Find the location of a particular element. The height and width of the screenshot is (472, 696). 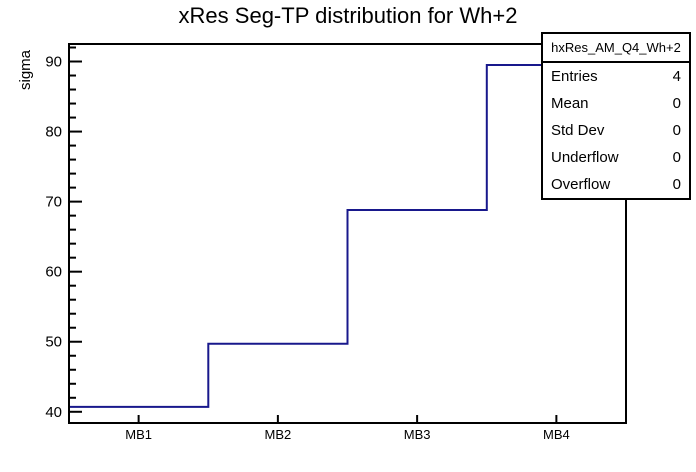

stat-label: Overflow is located at coordinates (581, 184).